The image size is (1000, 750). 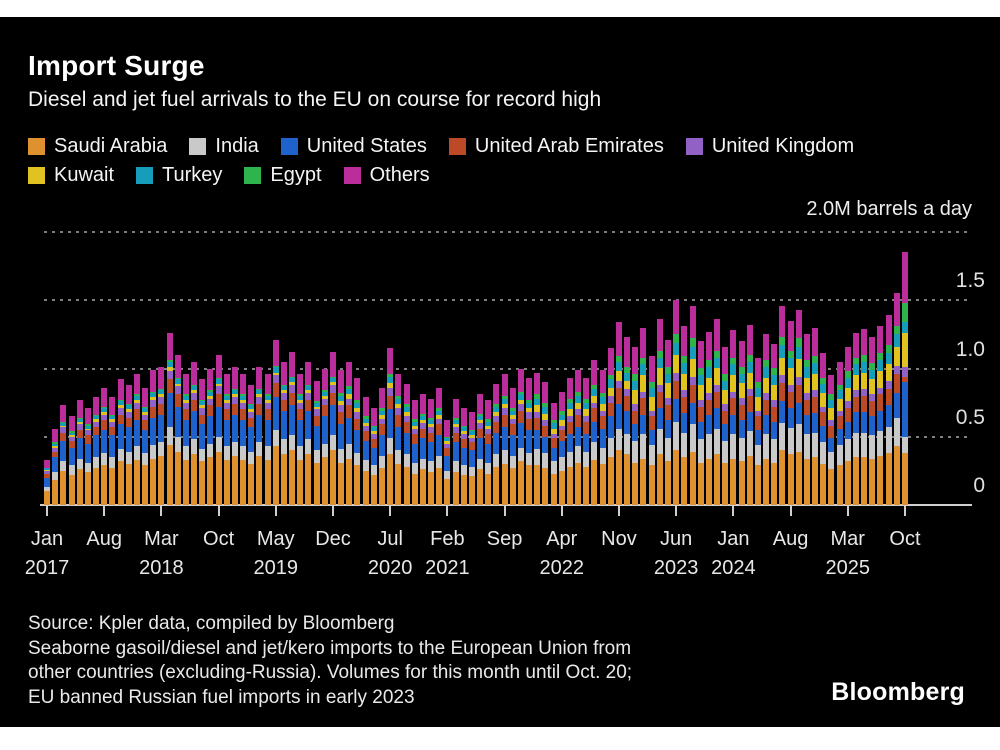 I want to click on legend-item-others: Others, so click(x=386, y=175).